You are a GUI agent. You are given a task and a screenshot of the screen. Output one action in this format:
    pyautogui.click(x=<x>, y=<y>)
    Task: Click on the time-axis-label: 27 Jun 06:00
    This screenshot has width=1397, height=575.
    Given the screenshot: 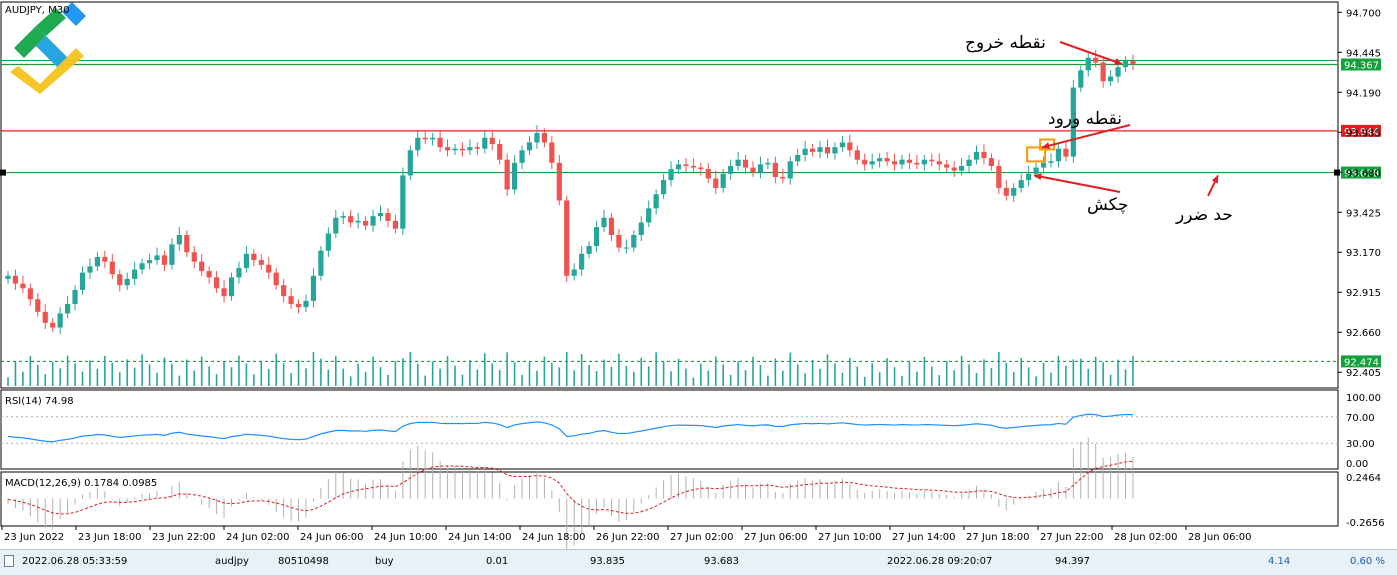 What is the action you would take?
    pyautogui.click(x=776, y=537)
    